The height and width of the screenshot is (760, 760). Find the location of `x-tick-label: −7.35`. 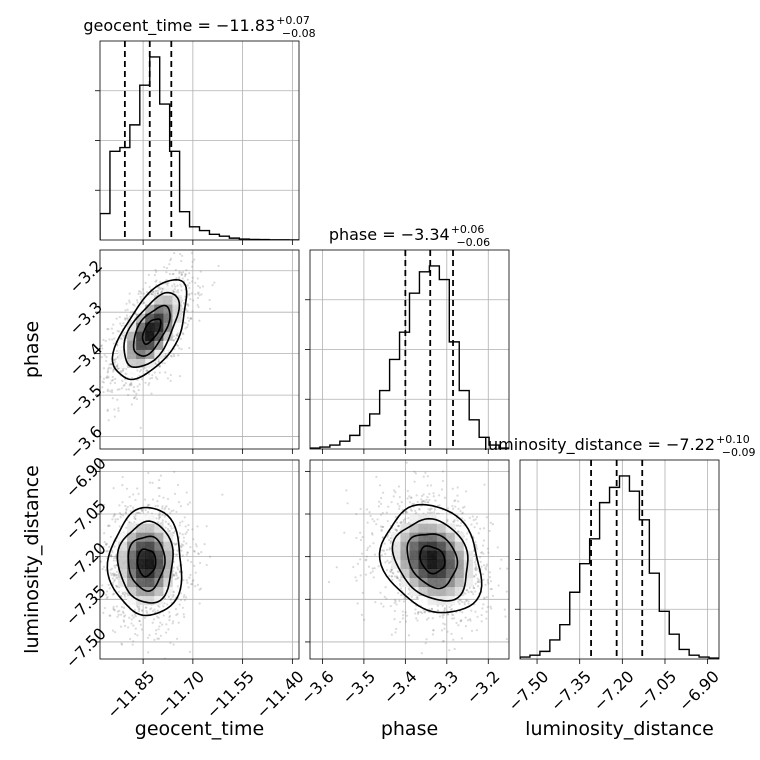

x-tick-label: −7.35 is located at coordinates (571, 691).